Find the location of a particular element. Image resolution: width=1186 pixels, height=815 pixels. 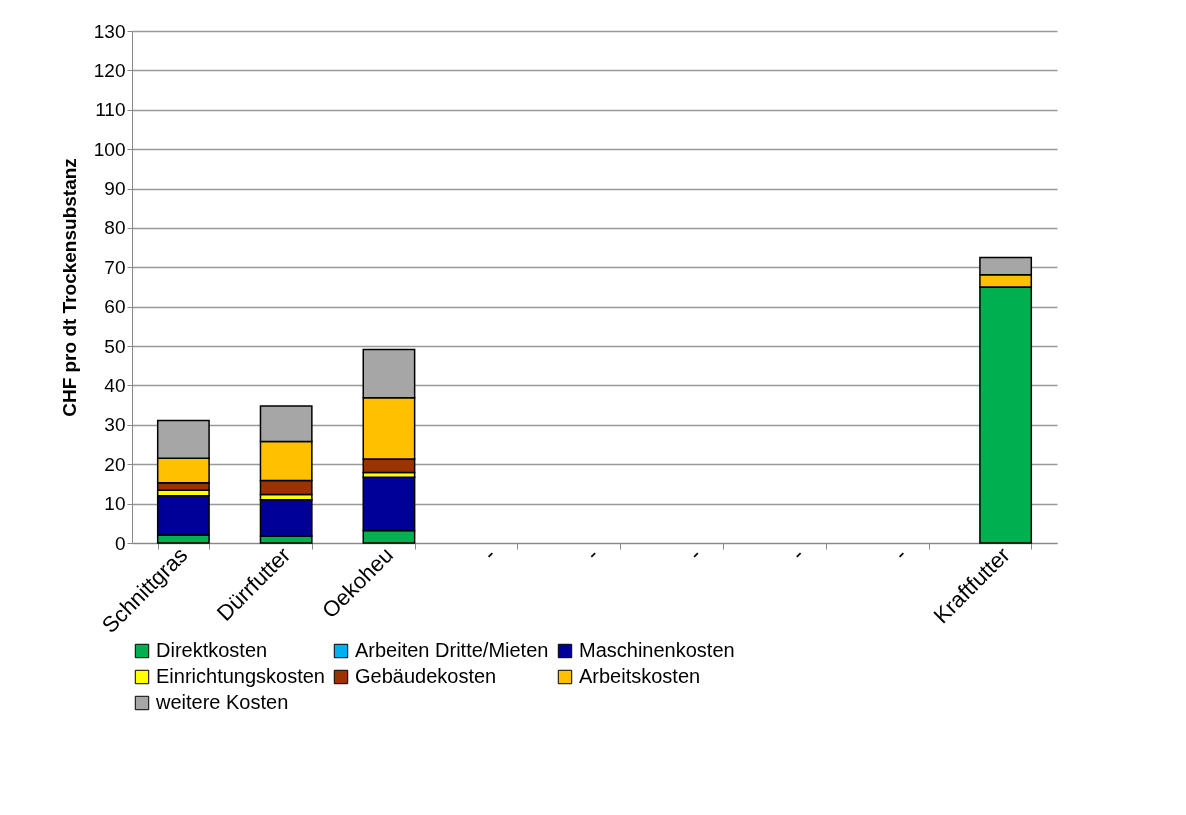

legend-label: Arbeitskosten is located at coordinates (640, 676).